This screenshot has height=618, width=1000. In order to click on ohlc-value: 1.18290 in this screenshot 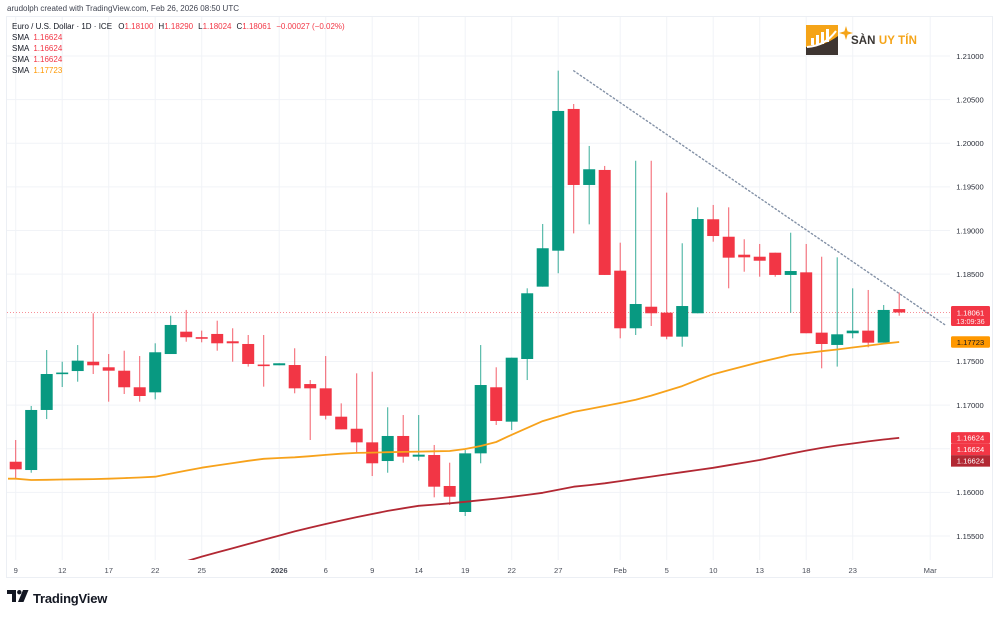, I will do `click(179, 26)`.